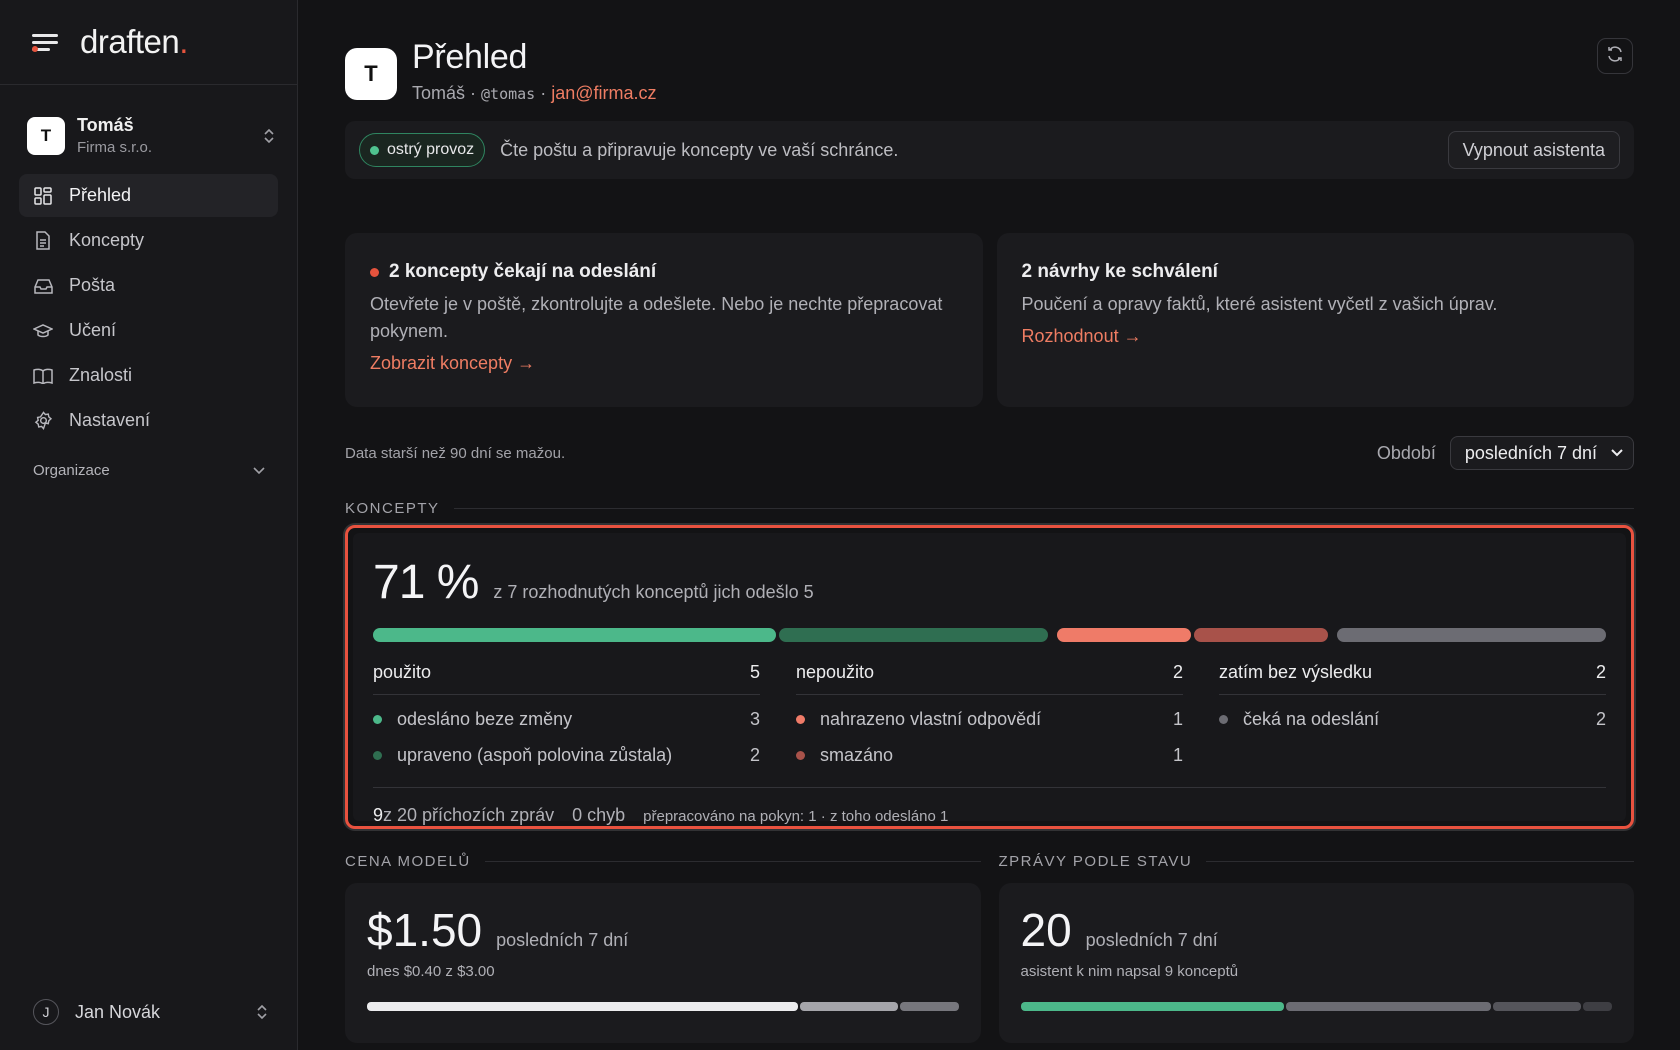 The image size is (1680, 1050). Describe the element at coordinates (566, 719) in the screenshot. I see `outcome-row: odesláno beze změny 3` at that location.